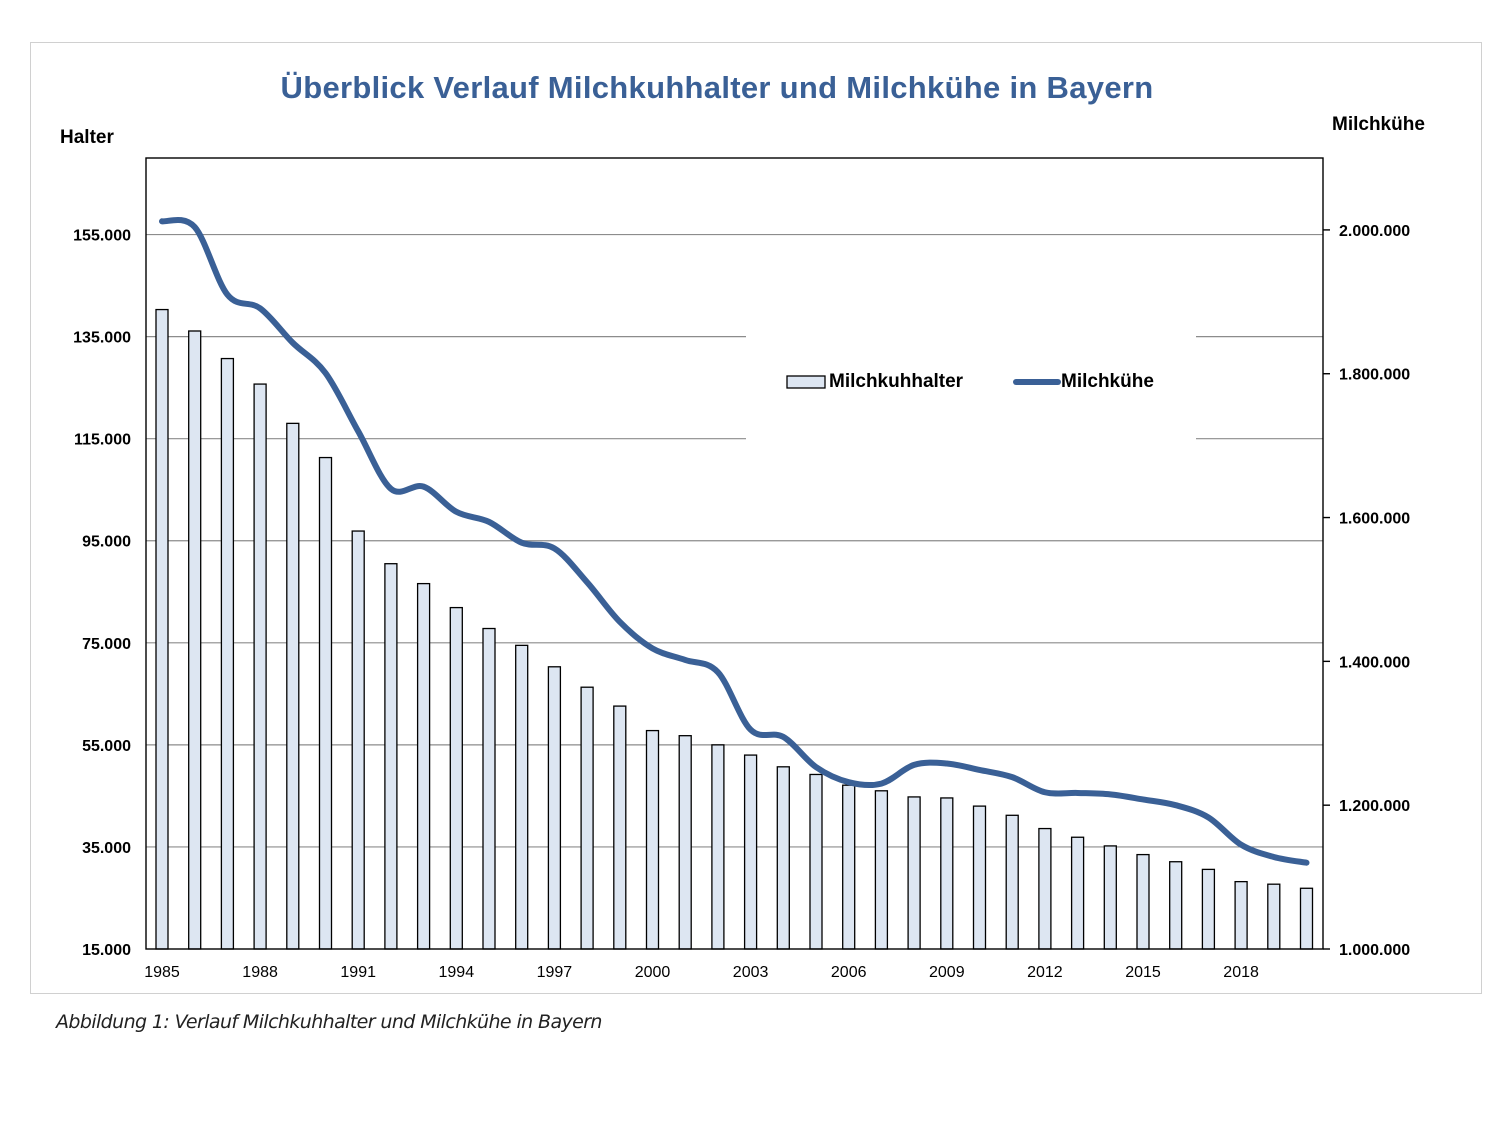 This screenshot has height=1125, width=1500. I want to click on x-tick-label: 1985, so click(162, 972).